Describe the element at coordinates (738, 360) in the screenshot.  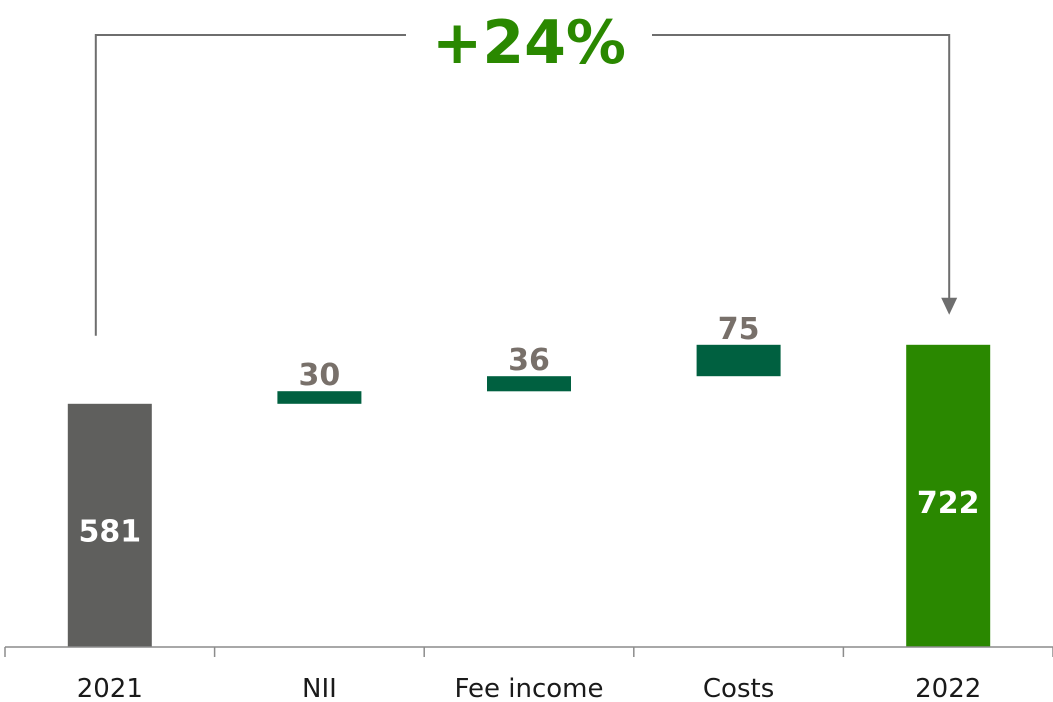
I see `bar-costs` at that location.